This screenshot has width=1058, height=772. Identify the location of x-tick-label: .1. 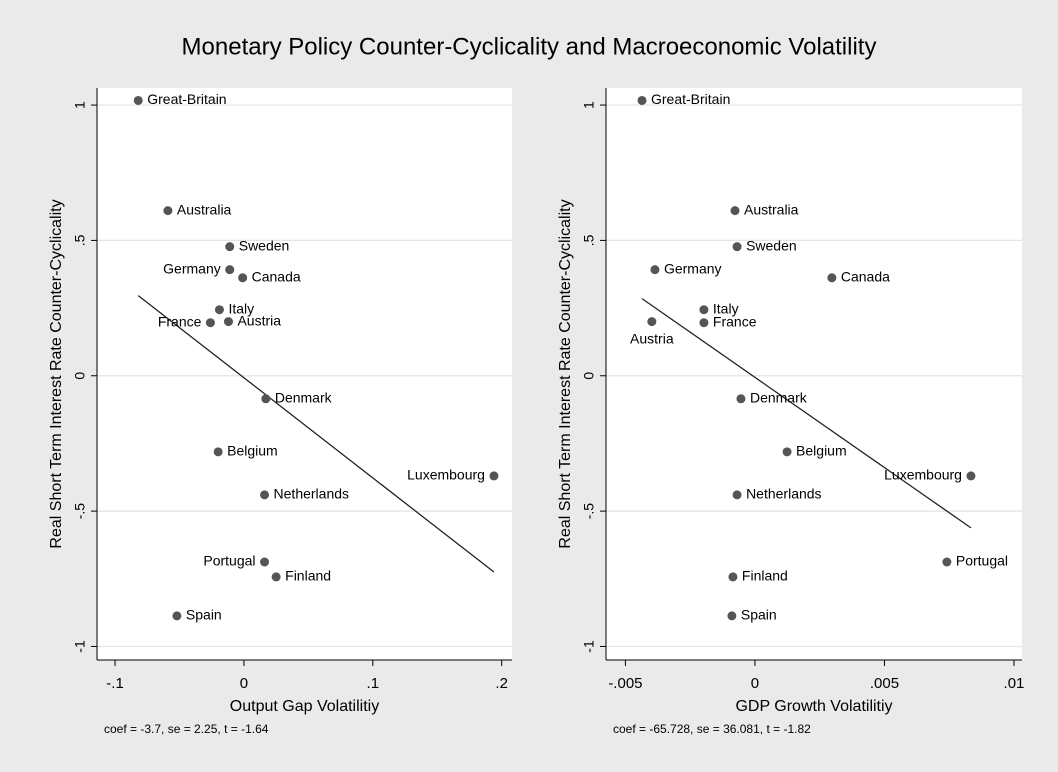
(373, 683).